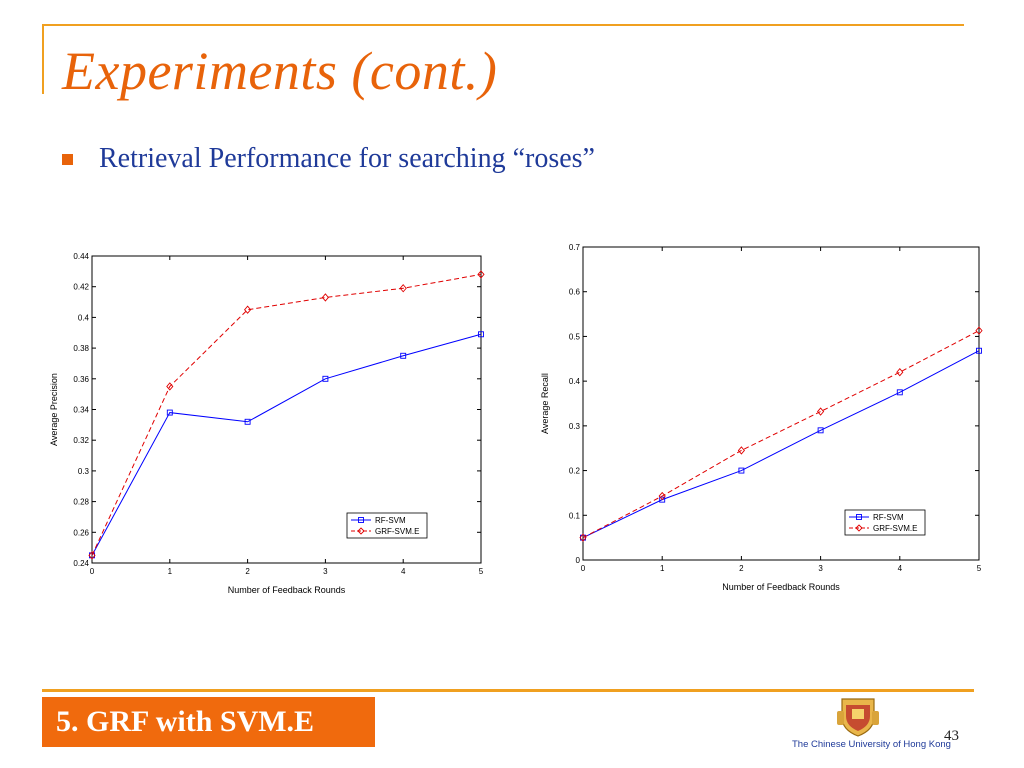 The image size is (1024, 768). Describe the element at coordinates (578, 560) in the screenshot. I see `y-tick-label: 0` at that location.